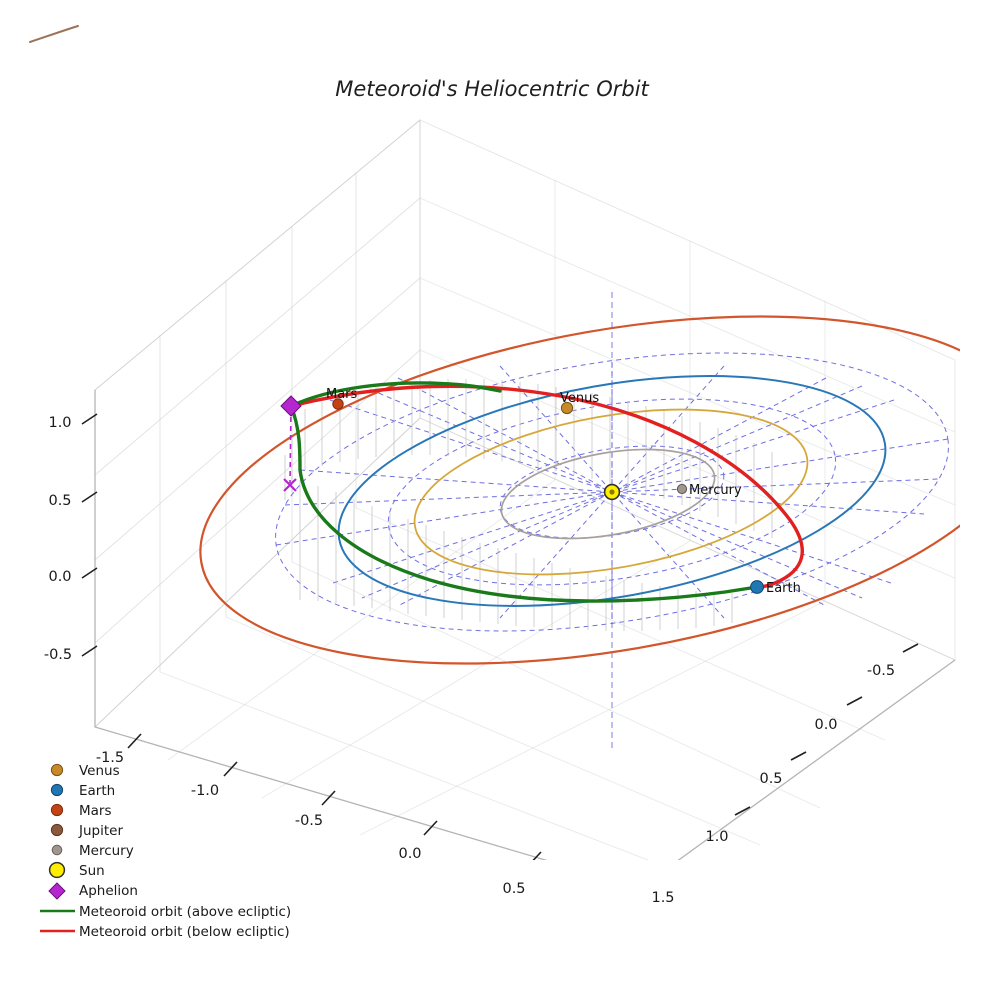 The image size is (984, 984). I want to click on jupiter-orbit-arc, so click(54, 34).